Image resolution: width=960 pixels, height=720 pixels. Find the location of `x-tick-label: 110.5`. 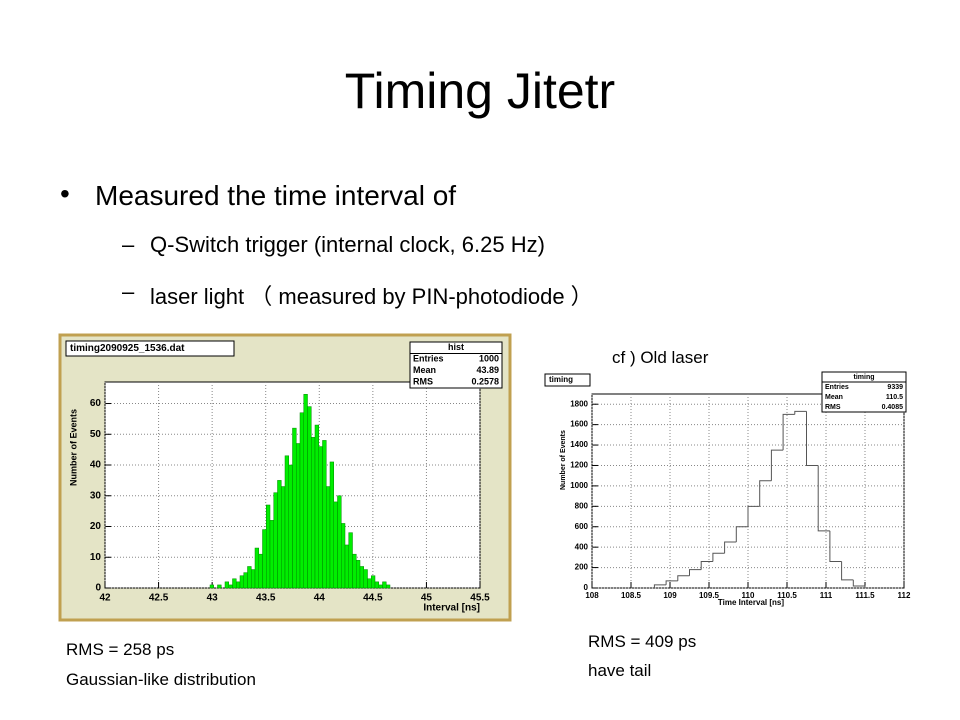

x-tick-label: 110.5 is located at coordinates (787, 595).